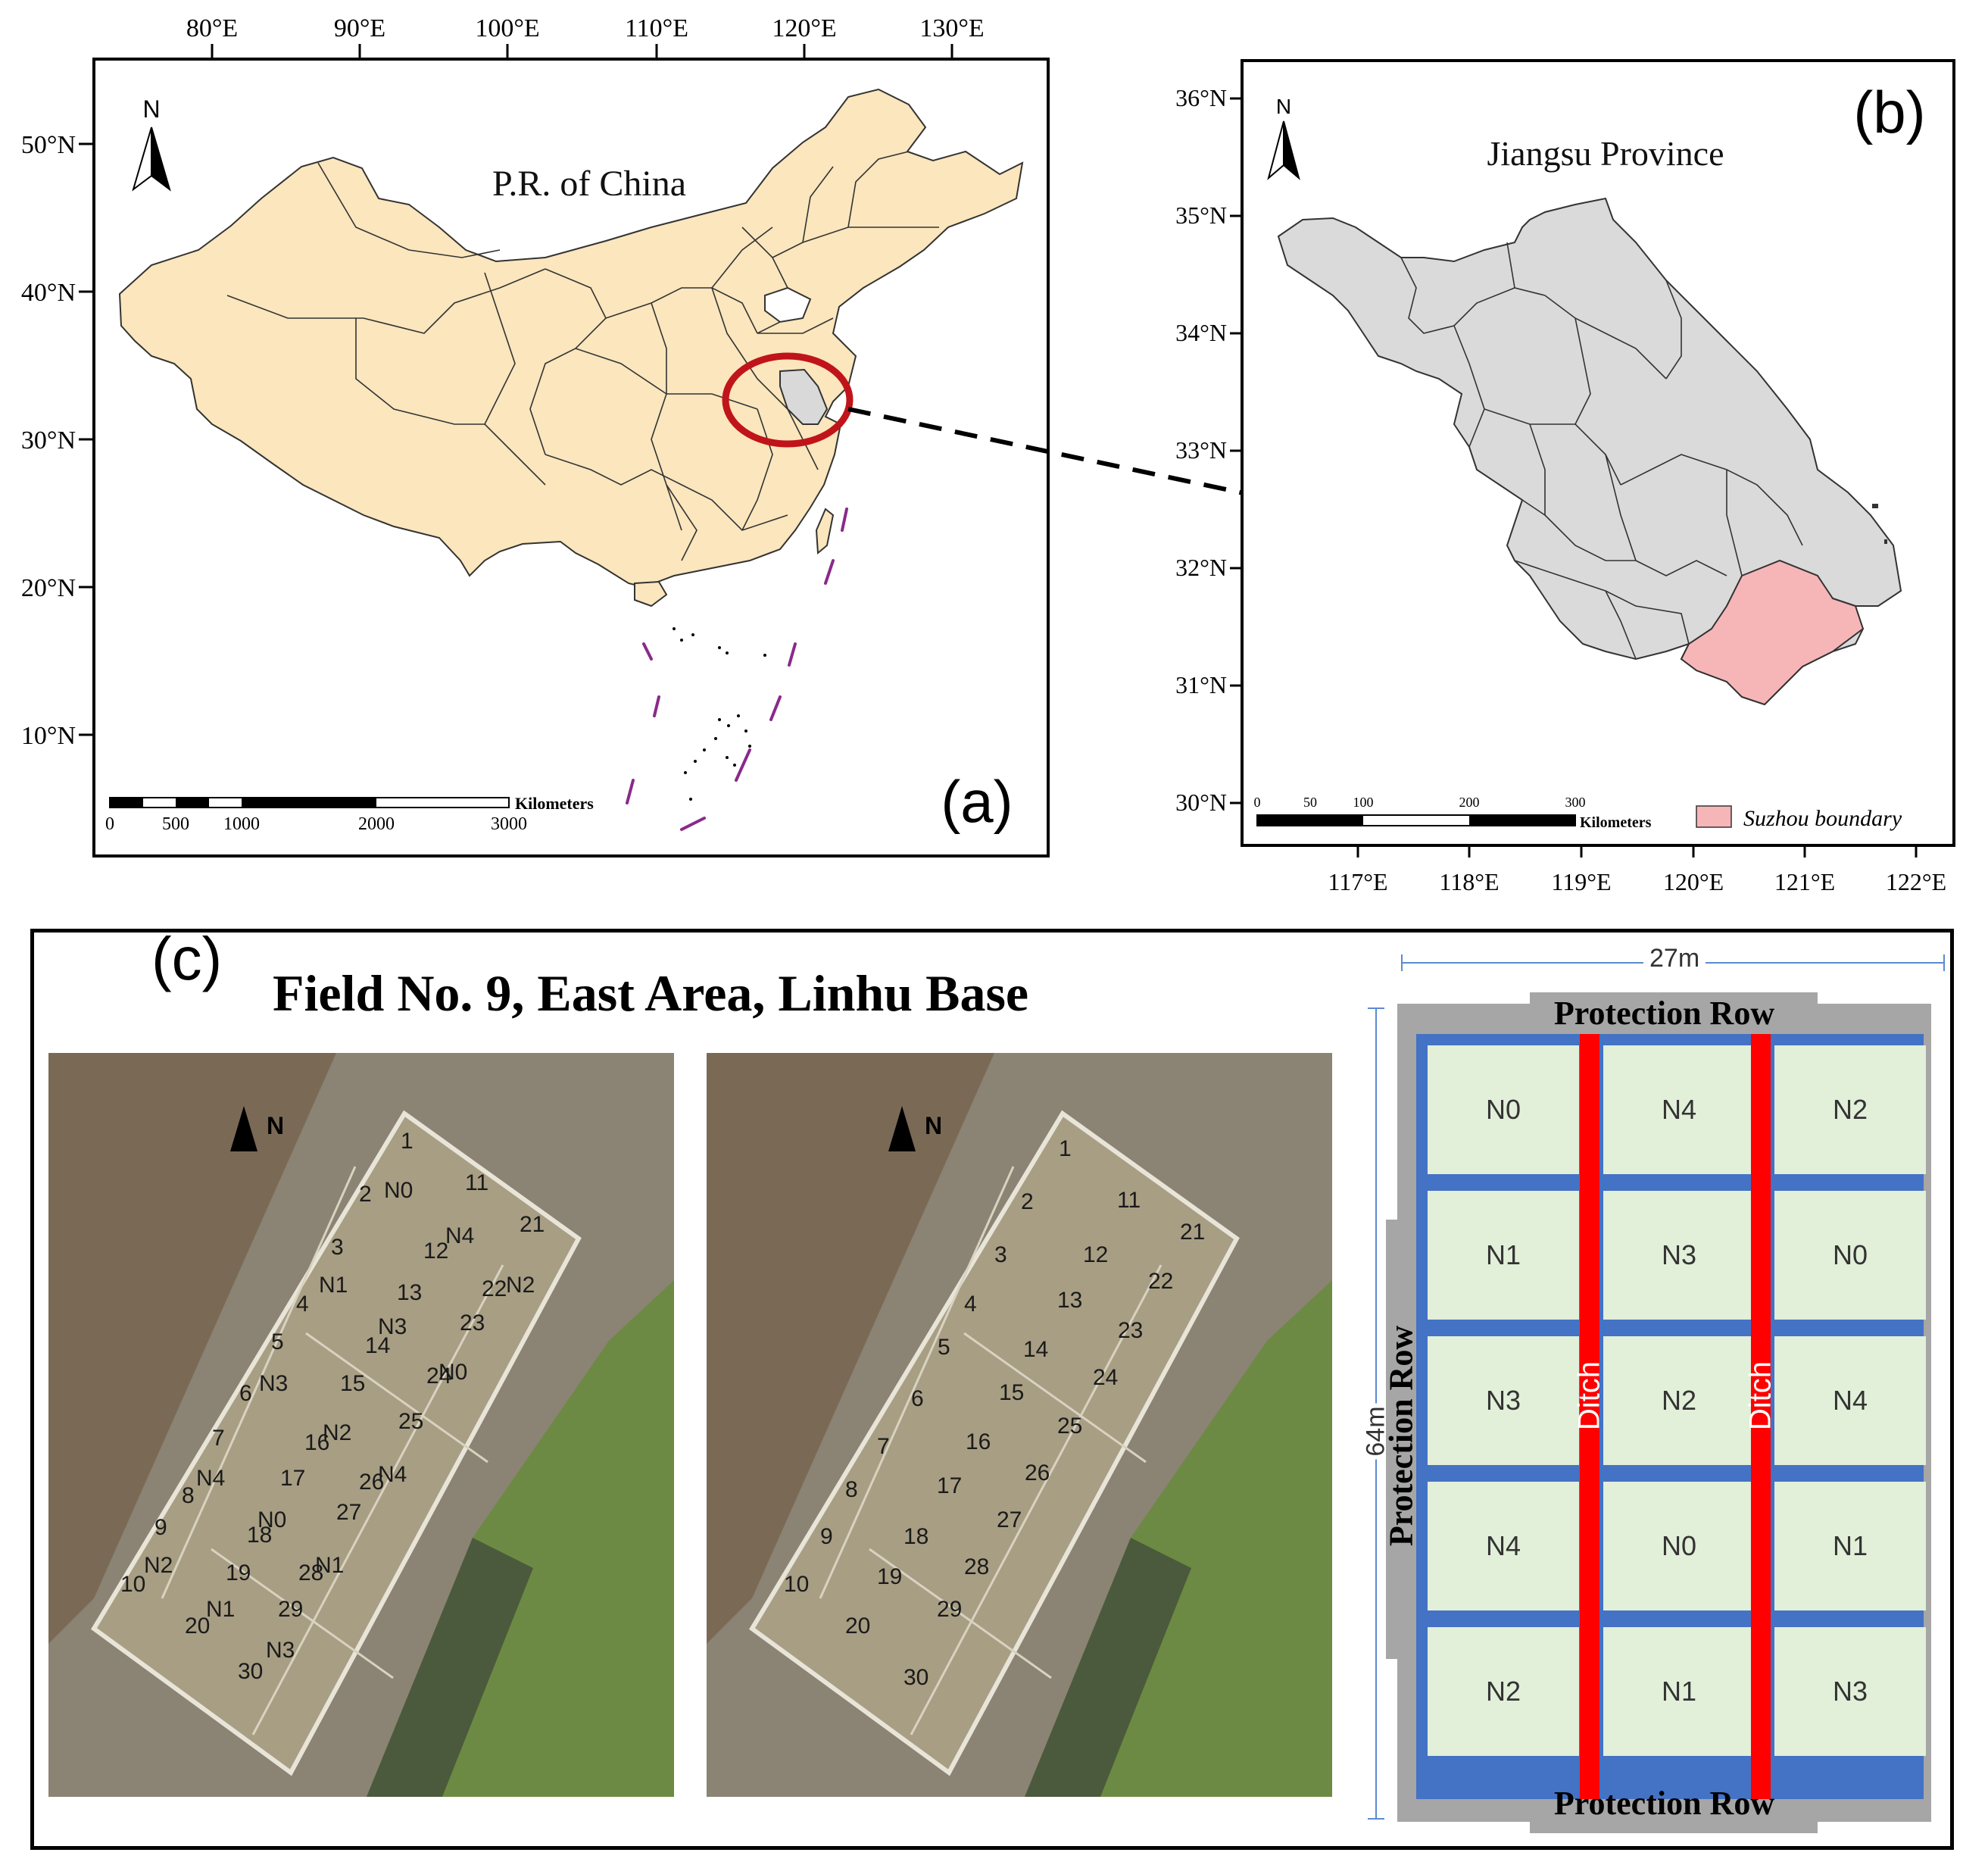  I want to click on ditch-label-left: Ditch, so click(1589, 1395).